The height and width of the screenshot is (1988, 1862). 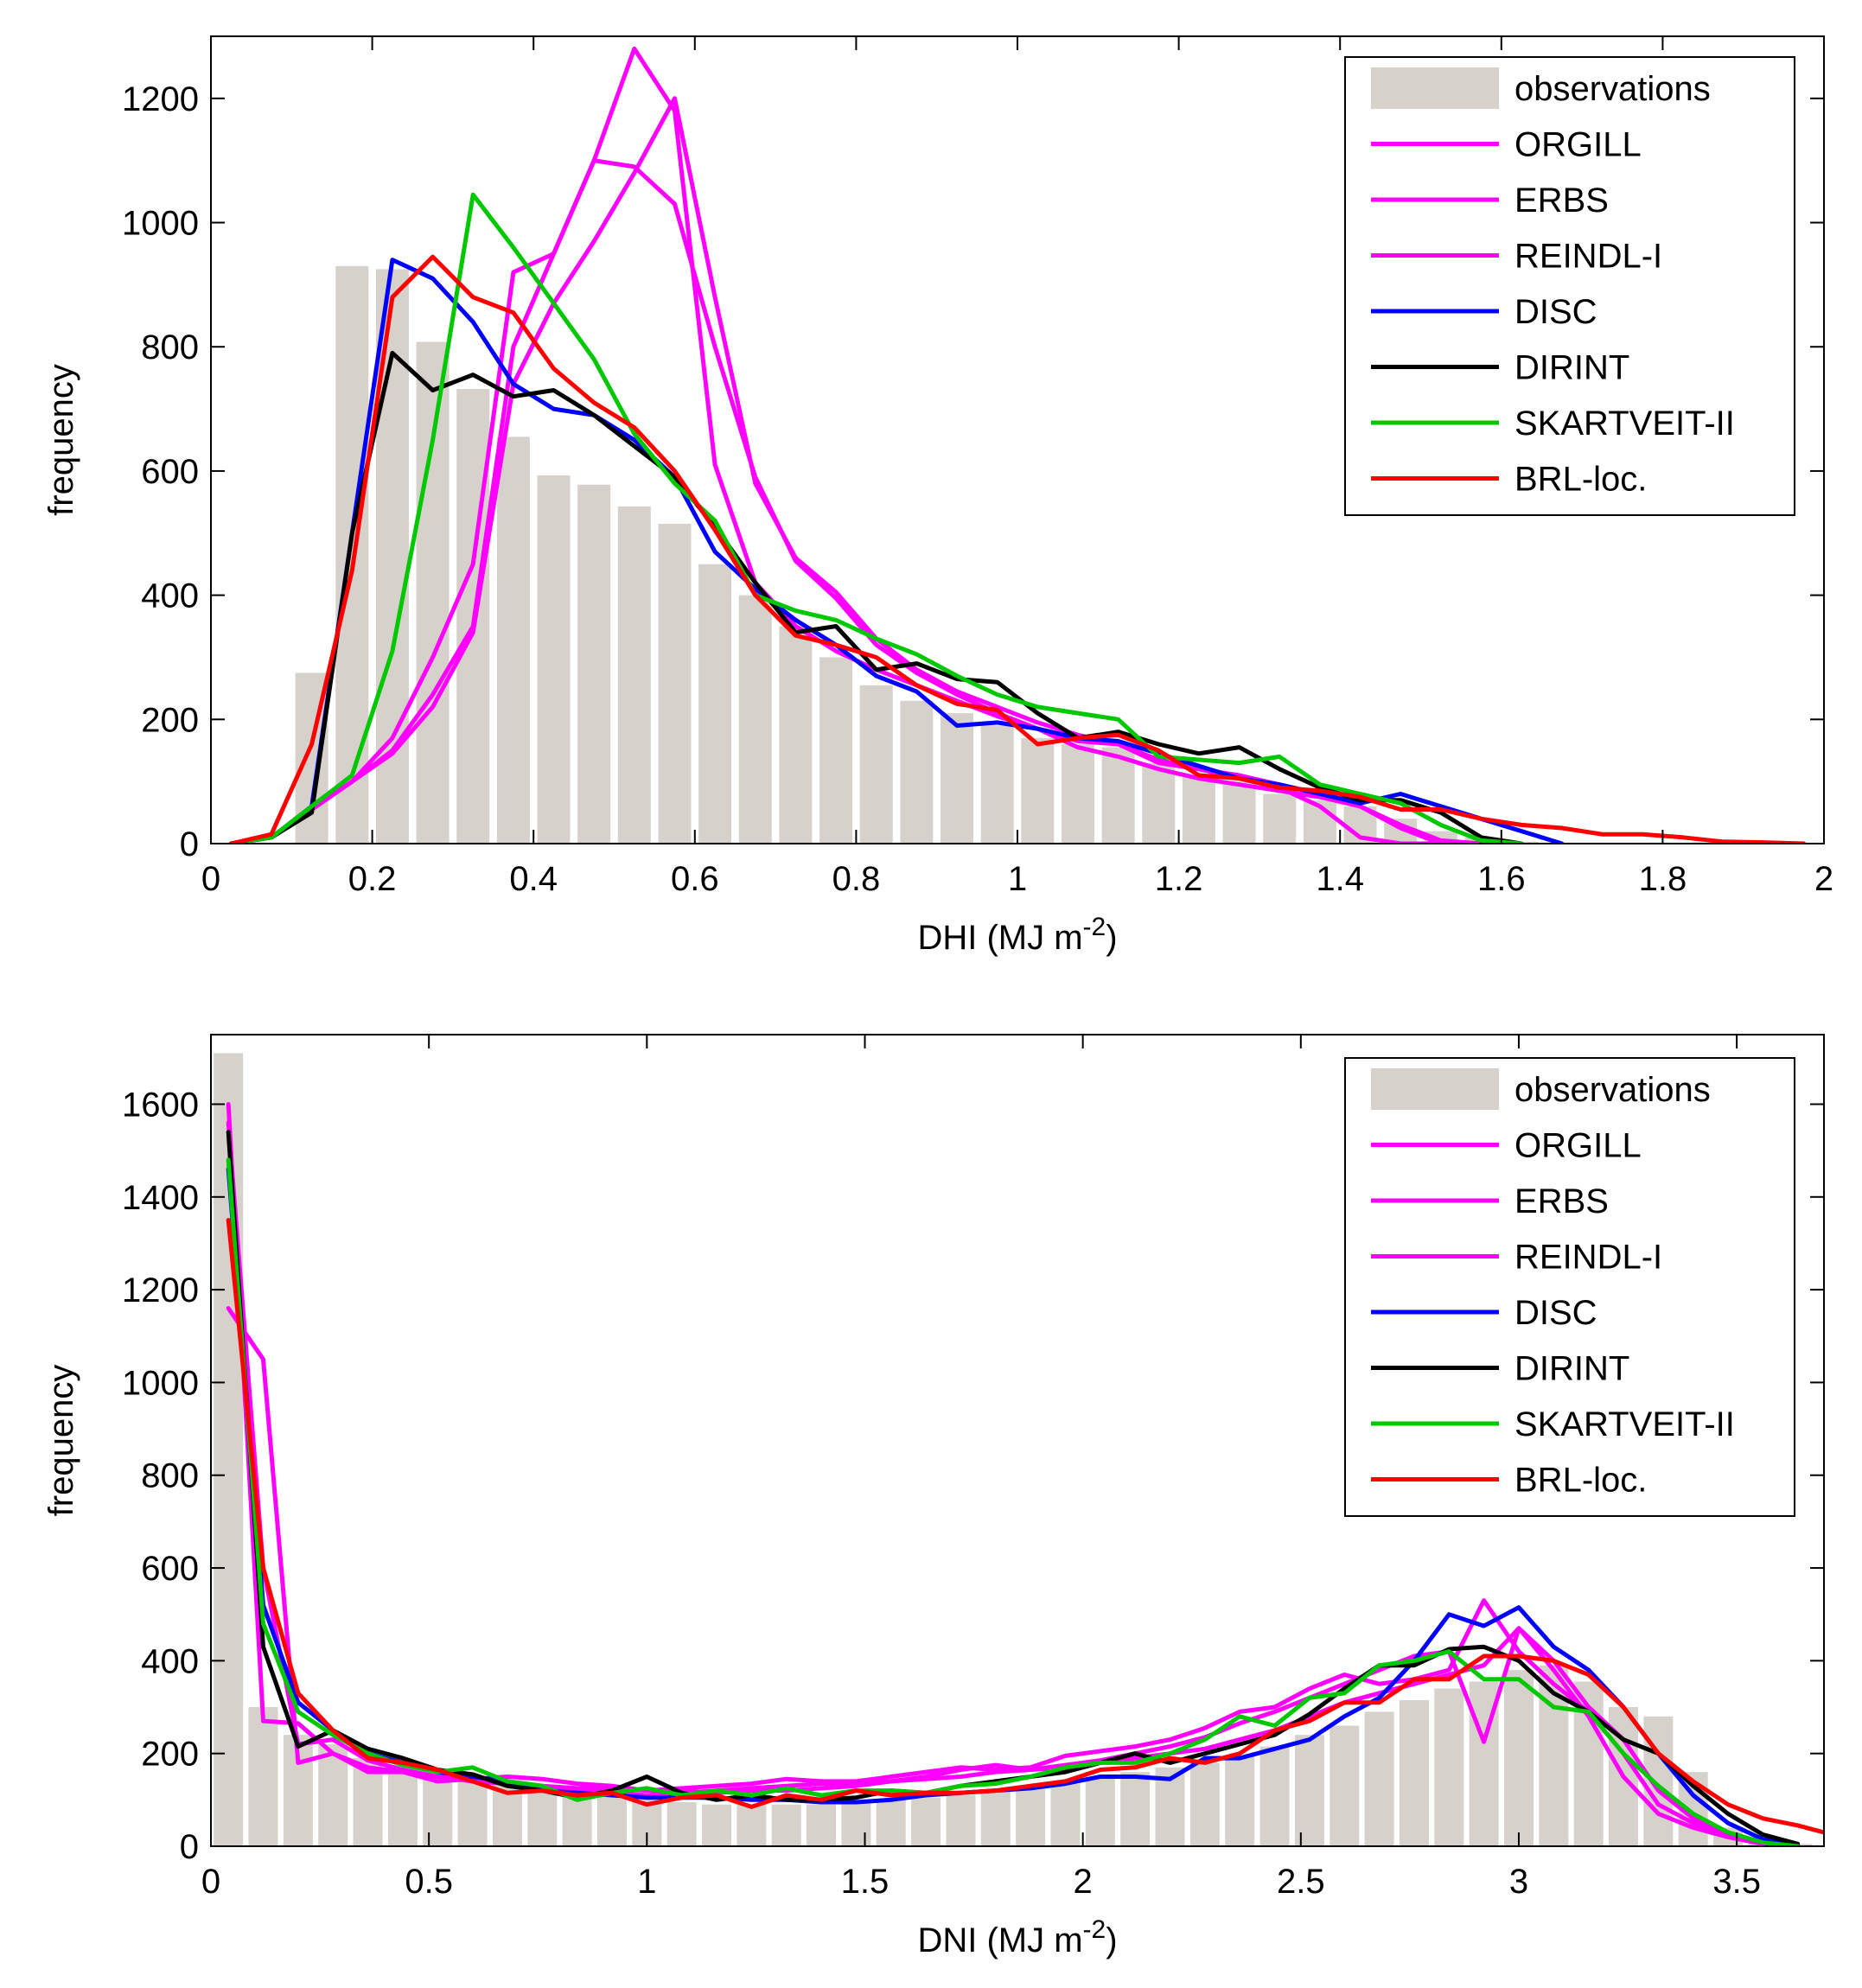 What do you see at coordinates (1569, 1287) in the screenshot?
I see `legend-box` at bounding box center [1569, 1287].